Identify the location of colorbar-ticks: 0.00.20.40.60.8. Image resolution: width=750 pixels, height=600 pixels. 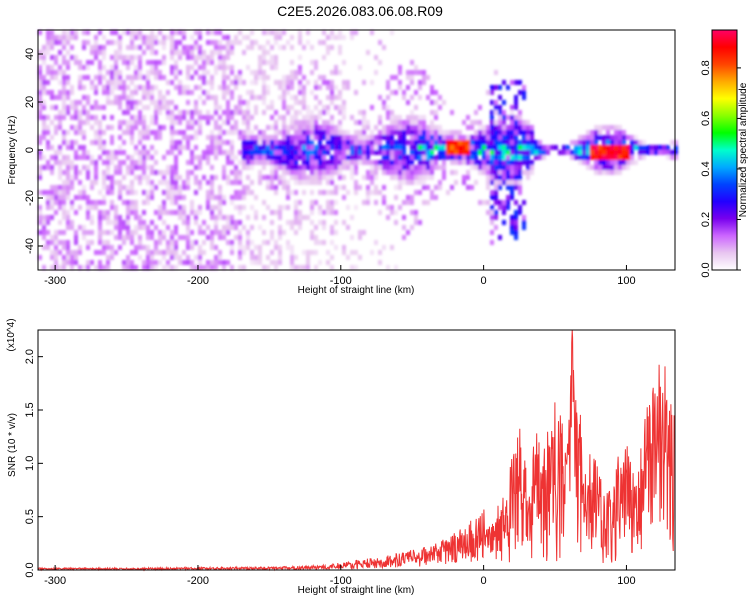
(720, 169).